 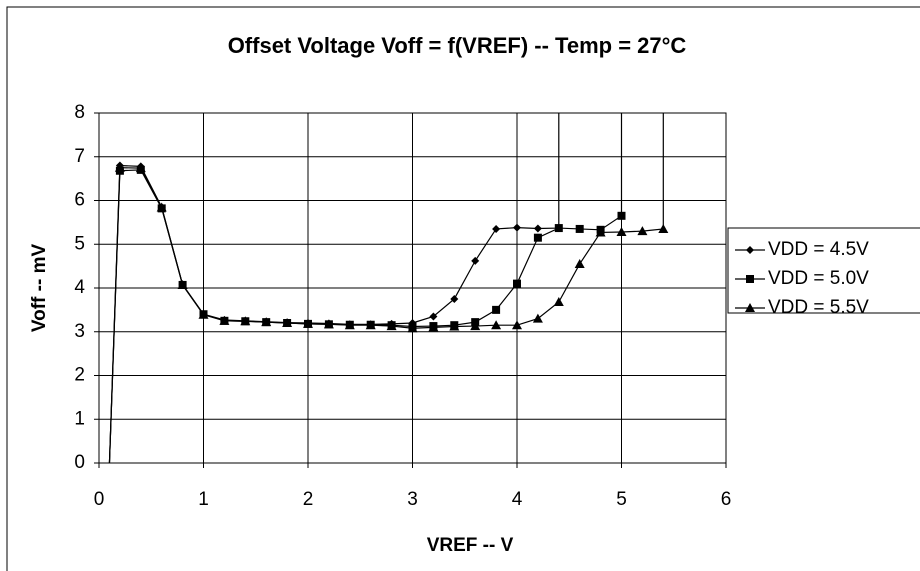 What do you see at coordinates (99, 499) in the screenshot?
I see `x-tick-label: 0` at bounding box center [99, 499].